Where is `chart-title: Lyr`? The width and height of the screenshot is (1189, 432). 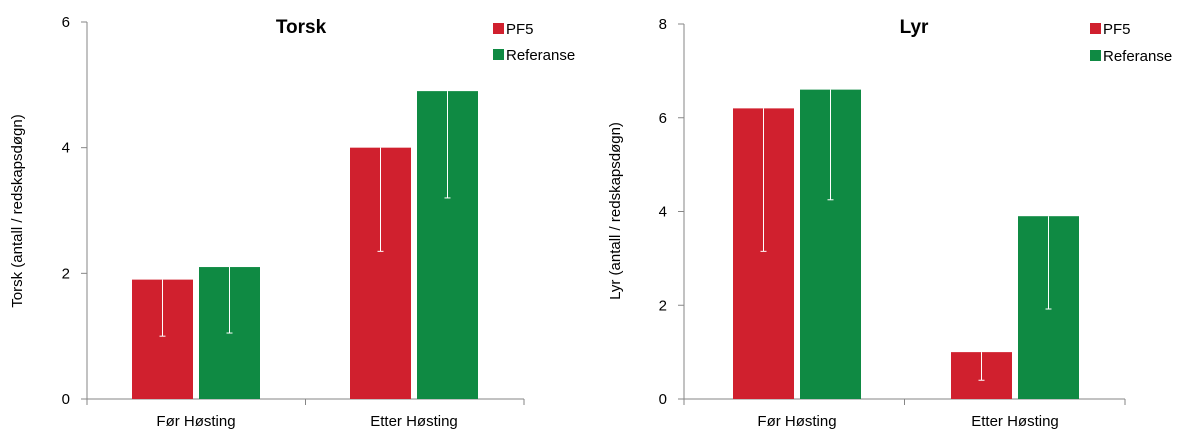 chart-title: Lyr is located at coordinates (914, 27).